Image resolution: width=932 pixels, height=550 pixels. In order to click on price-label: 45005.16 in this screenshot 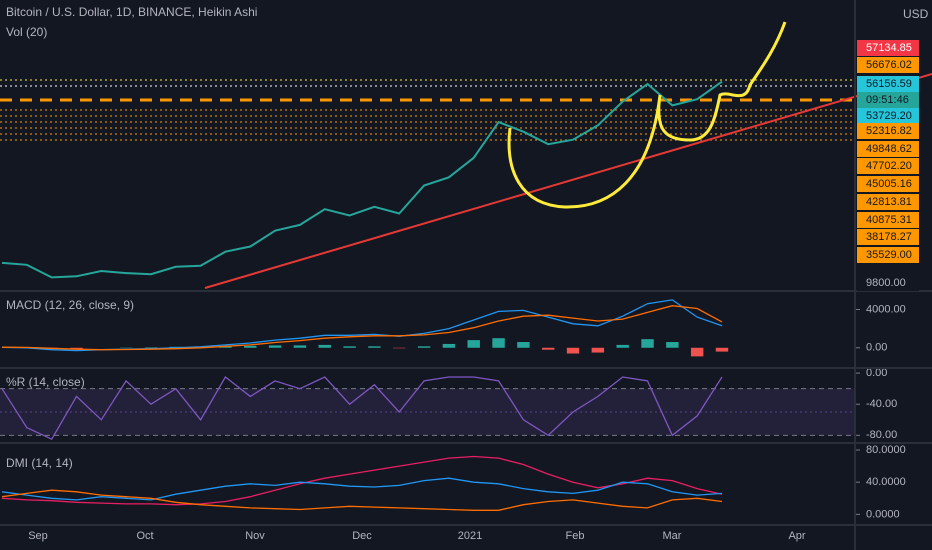, I will do `click(889, 184)`.